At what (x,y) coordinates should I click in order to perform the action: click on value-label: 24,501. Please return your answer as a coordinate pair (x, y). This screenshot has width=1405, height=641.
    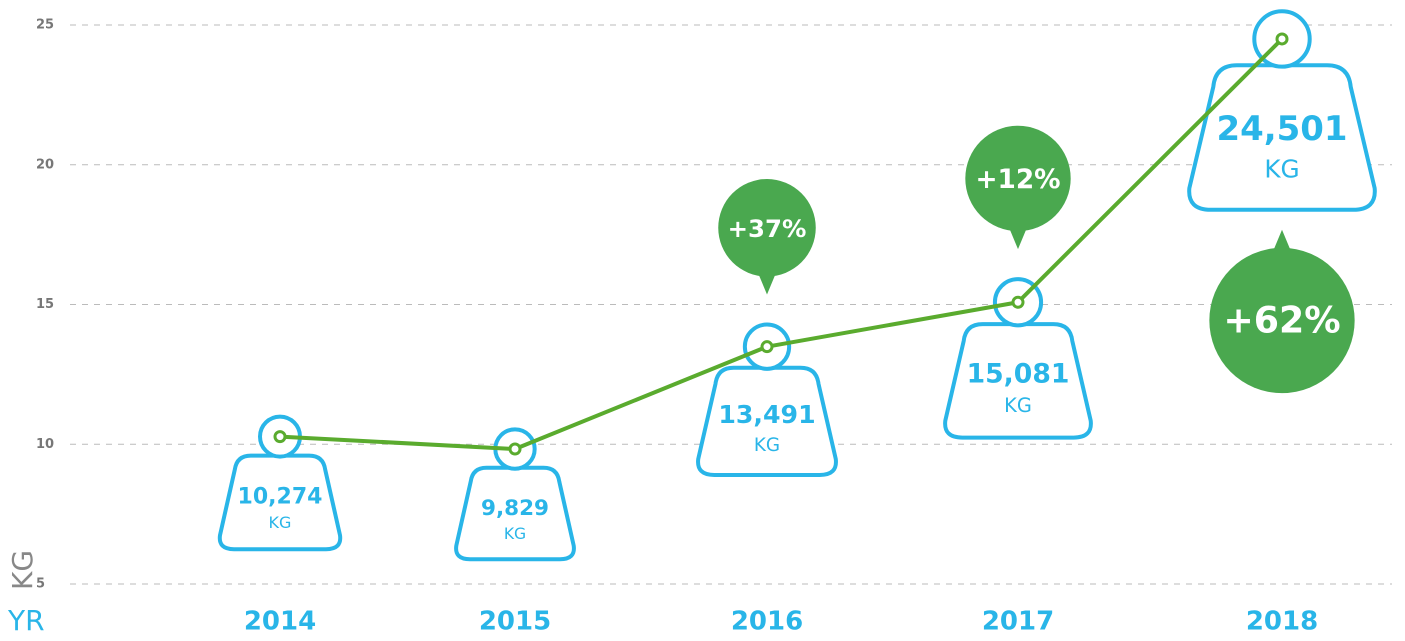
    Looking at the image, I should click on (1281, 129).